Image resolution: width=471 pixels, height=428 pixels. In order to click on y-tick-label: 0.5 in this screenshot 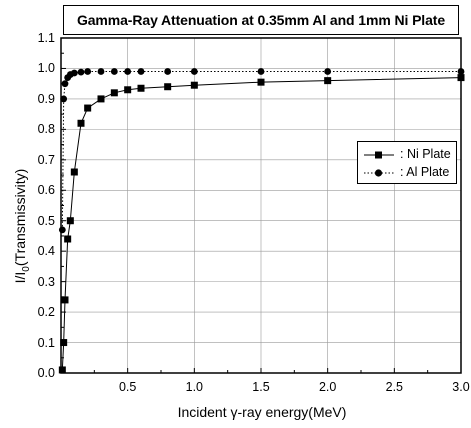, I will do `click(46, 220)`.